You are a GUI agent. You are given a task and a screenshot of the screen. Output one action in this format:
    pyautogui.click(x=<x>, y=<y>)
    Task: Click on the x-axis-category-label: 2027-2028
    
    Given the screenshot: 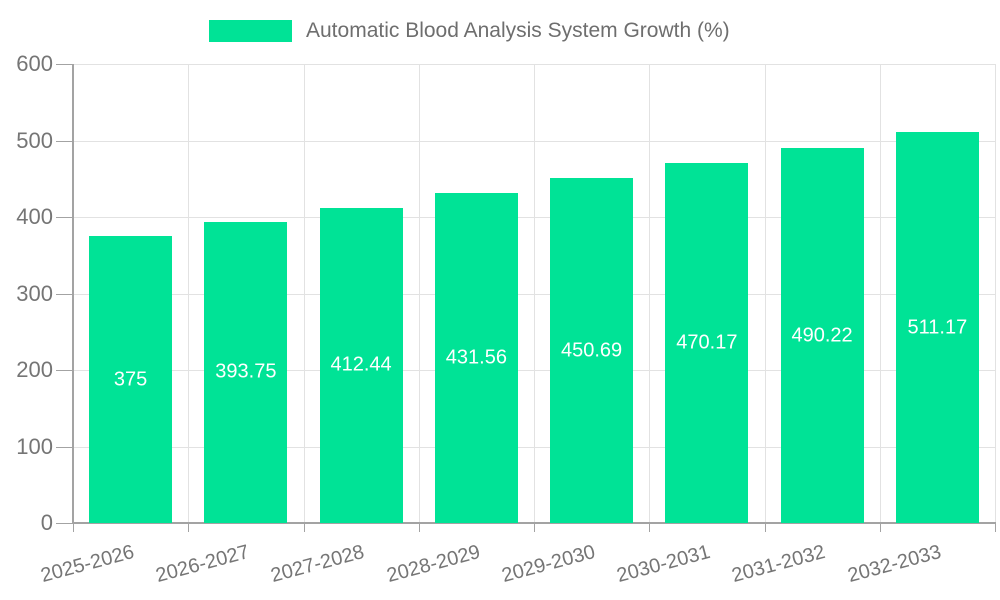 What is the action you would take?
    pyautogui.click(x=318, y=563)
    